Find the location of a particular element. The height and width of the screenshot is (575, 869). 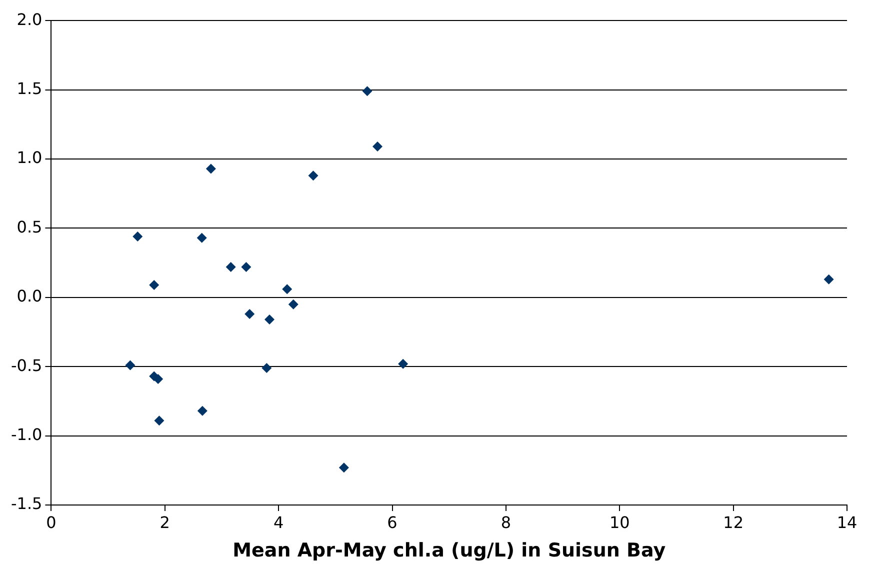

y-tick-label: 1.5 is located at coordinates (29, 88).